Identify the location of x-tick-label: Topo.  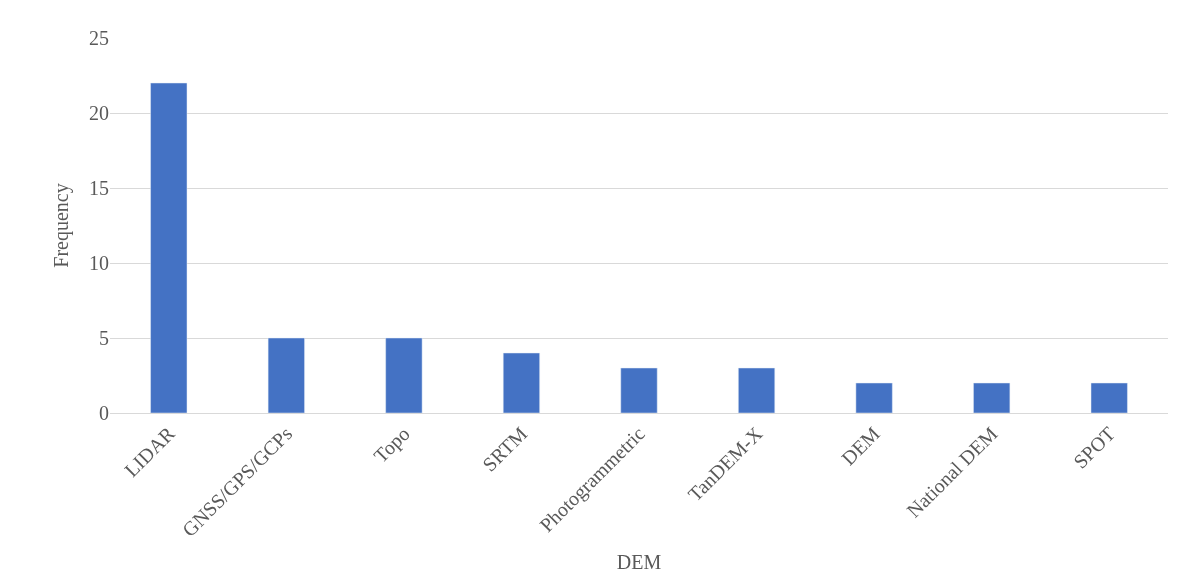
(392, 445).